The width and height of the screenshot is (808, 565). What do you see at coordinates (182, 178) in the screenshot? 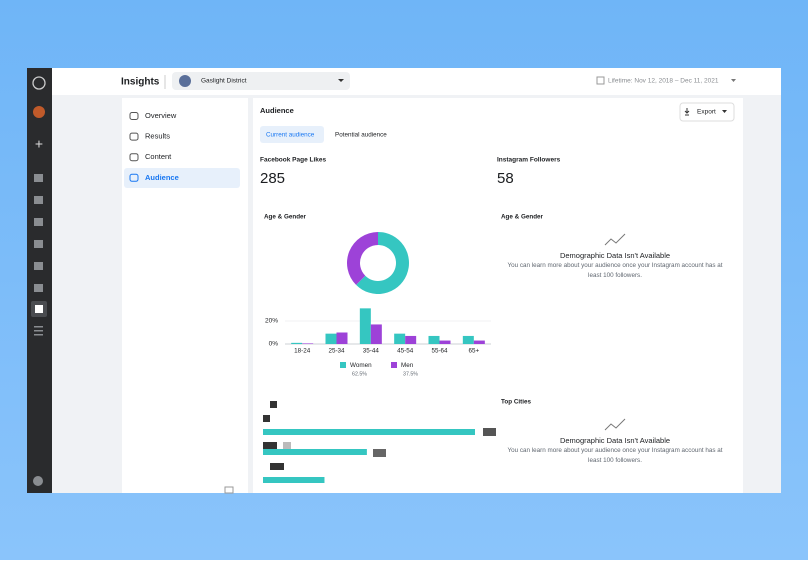
I see `nav-highlight` at bounding box center [182, 178].